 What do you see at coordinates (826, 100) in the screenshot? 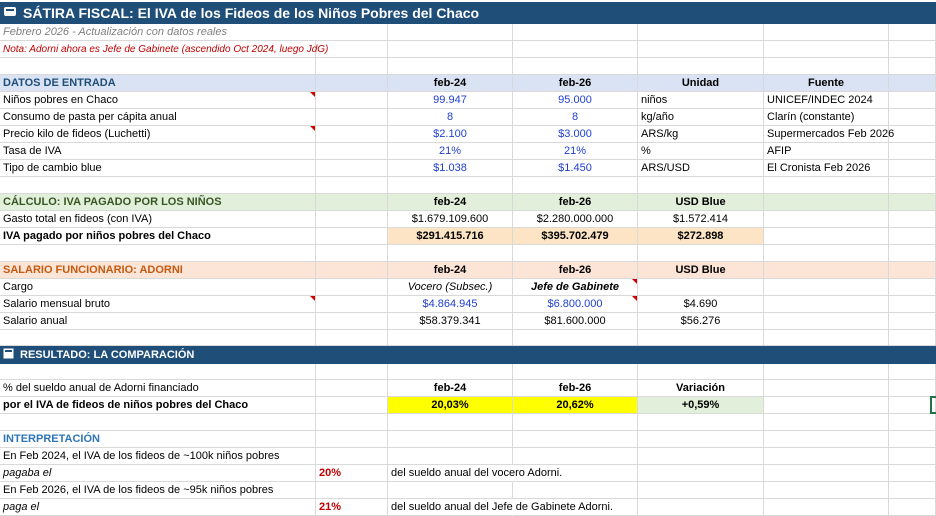
I see `source-cell: UNICEF/INDEC 2024` at bounding box center [826, 100].